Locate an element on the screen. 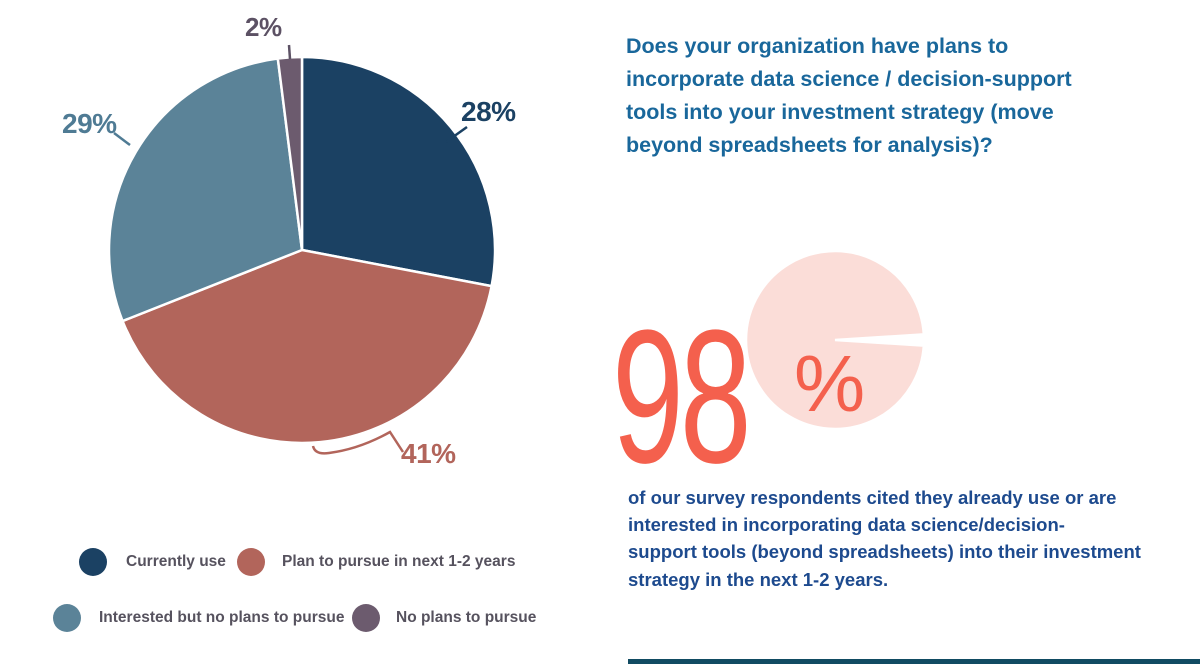 The width and height of the screenshot is (1200, 664). legend-label-no-plans: No plans to pursue is located at coordinates (466, 617).